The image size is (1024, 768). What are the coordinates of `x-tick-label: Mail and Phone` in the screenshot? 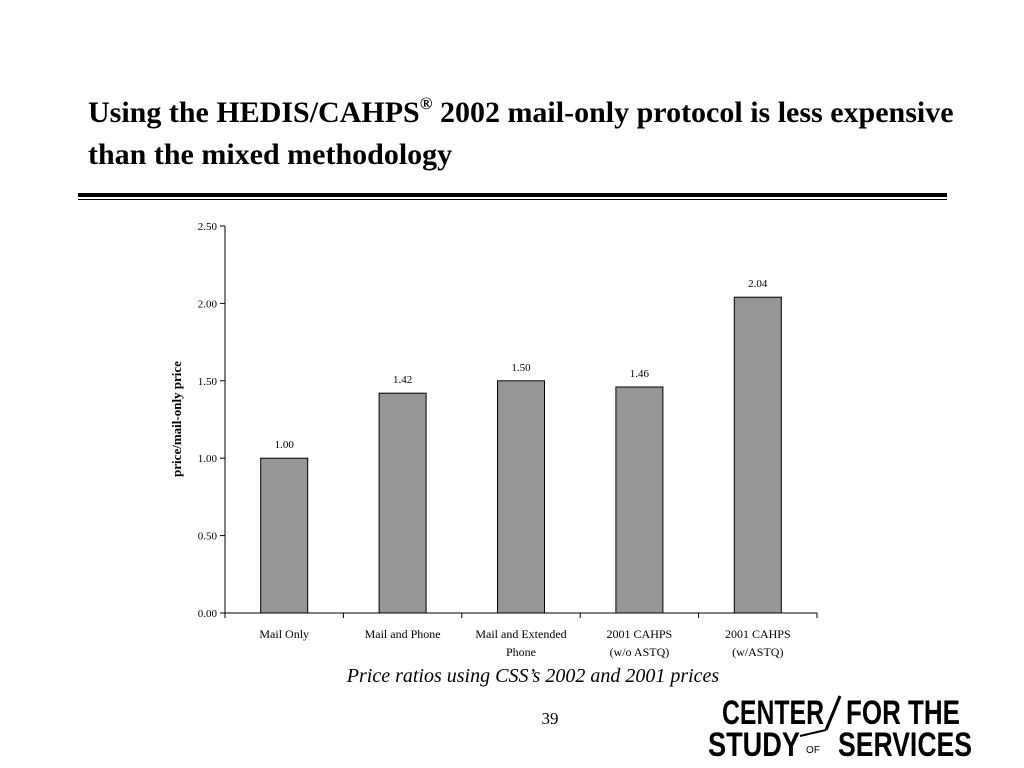 It's located at (403, 634).